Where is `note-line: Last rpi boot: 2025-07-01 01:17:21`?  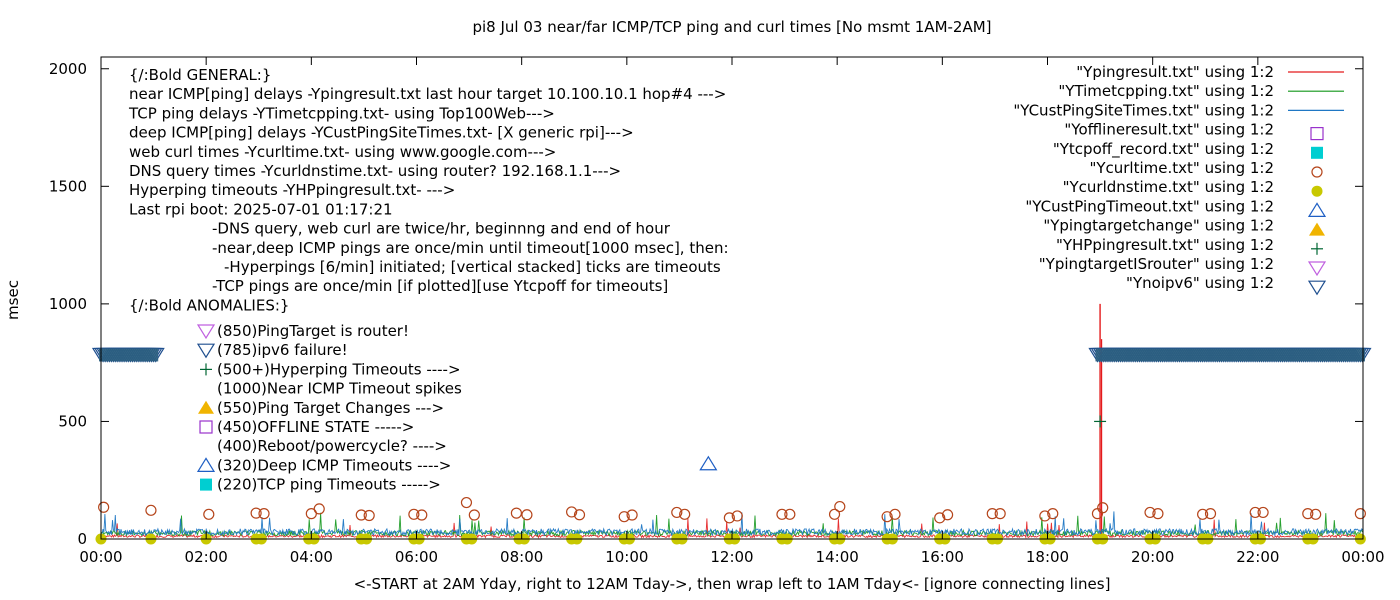 note-line: Last rpi boot: 2025-07-01 01:17:21 is located at coordinates (261, 209).